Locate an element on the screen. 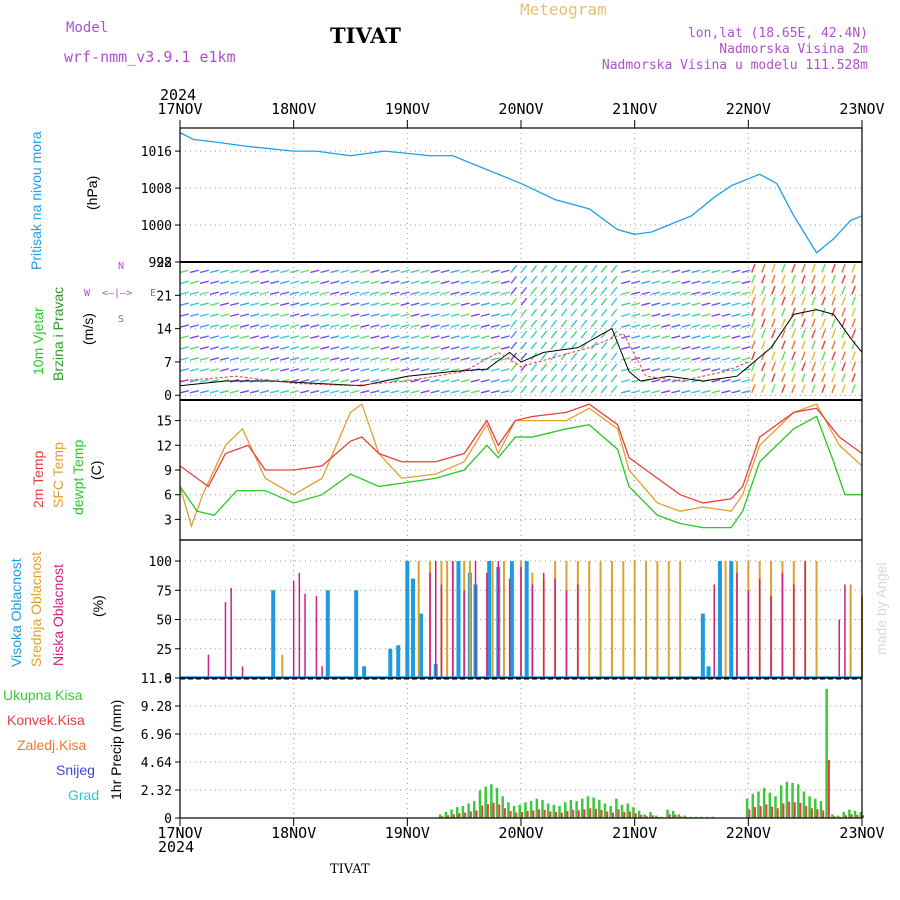 The width and height of the screenshot is (900, 900). compass-s: S is located at coordinates (121, 319).